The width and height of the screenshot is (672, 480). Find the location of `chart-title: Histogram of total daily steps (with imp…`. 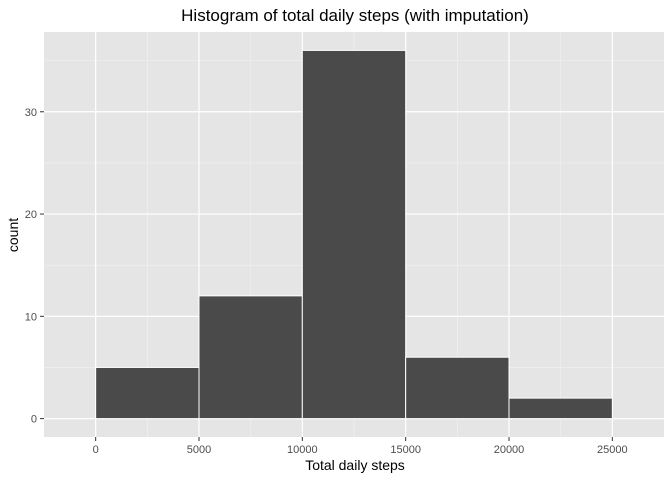

chart-title: Histogram of total daily steps (with imp… is located at coordinates (355, 15).